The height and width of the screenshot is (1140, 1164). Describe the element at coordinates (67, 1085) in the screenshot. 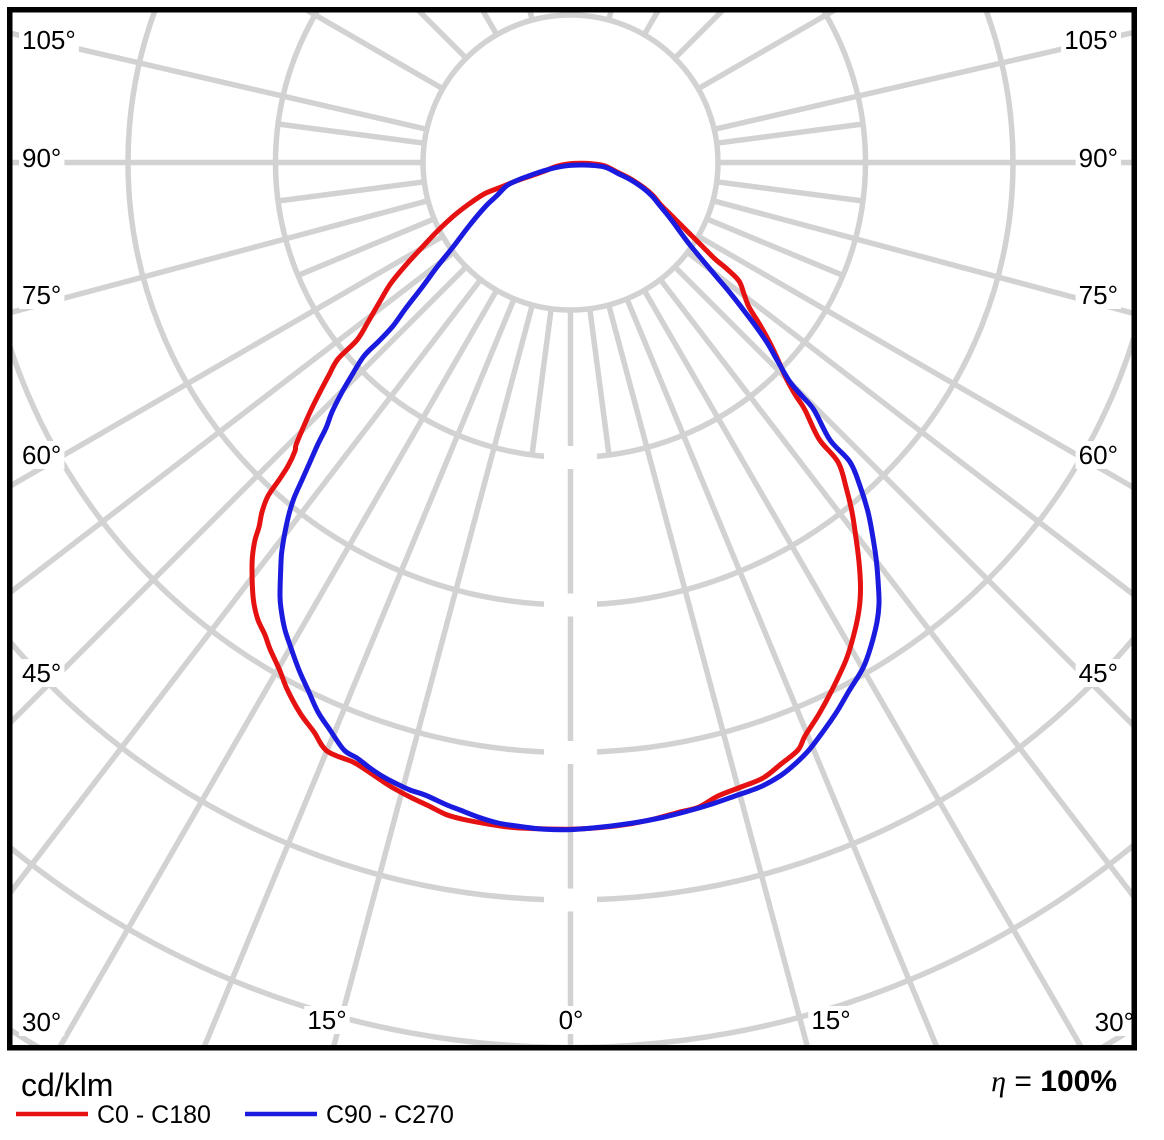

I see `svg-text: cd/klm` at that location.